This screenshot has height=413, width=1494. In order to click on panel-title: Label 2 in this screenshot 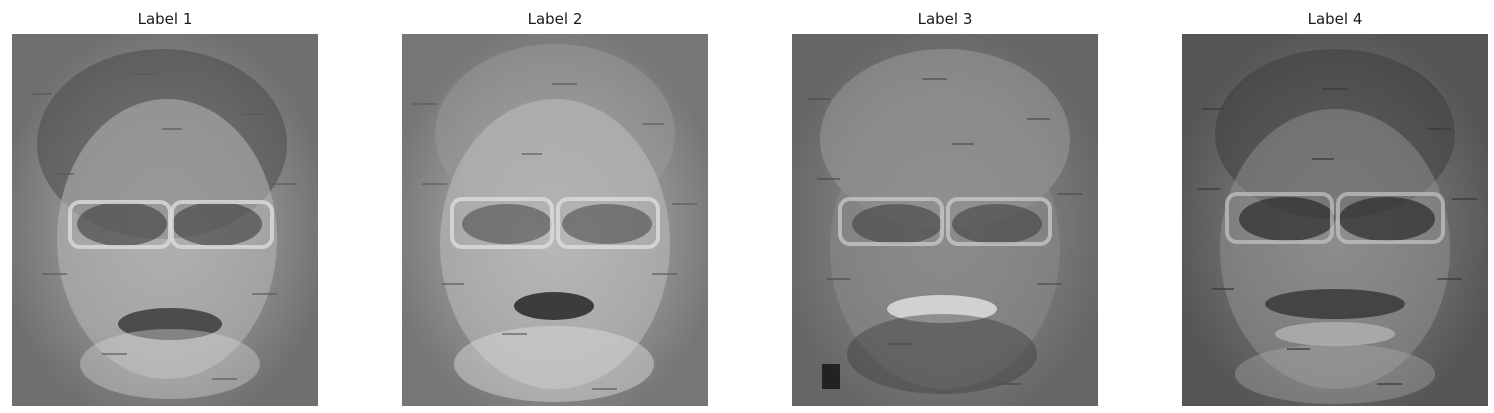, I will do `click(555, 19)`.